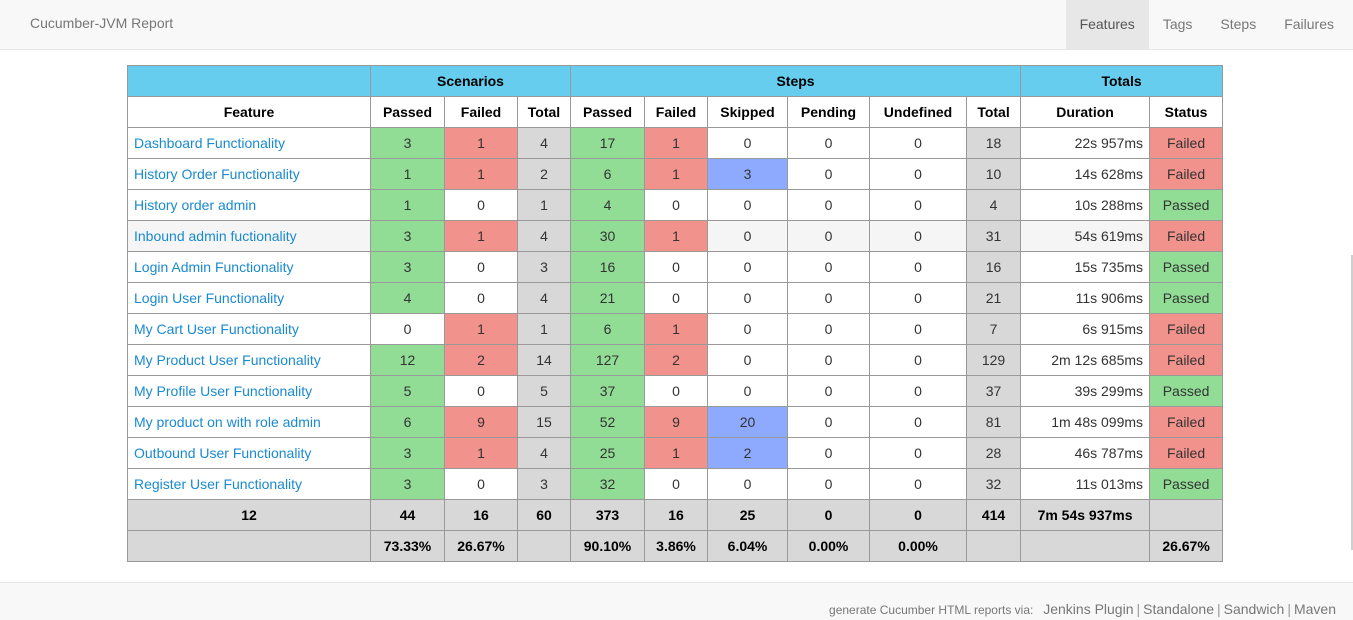  I want to click on nav-steps: Steps, so click(1238, 24).